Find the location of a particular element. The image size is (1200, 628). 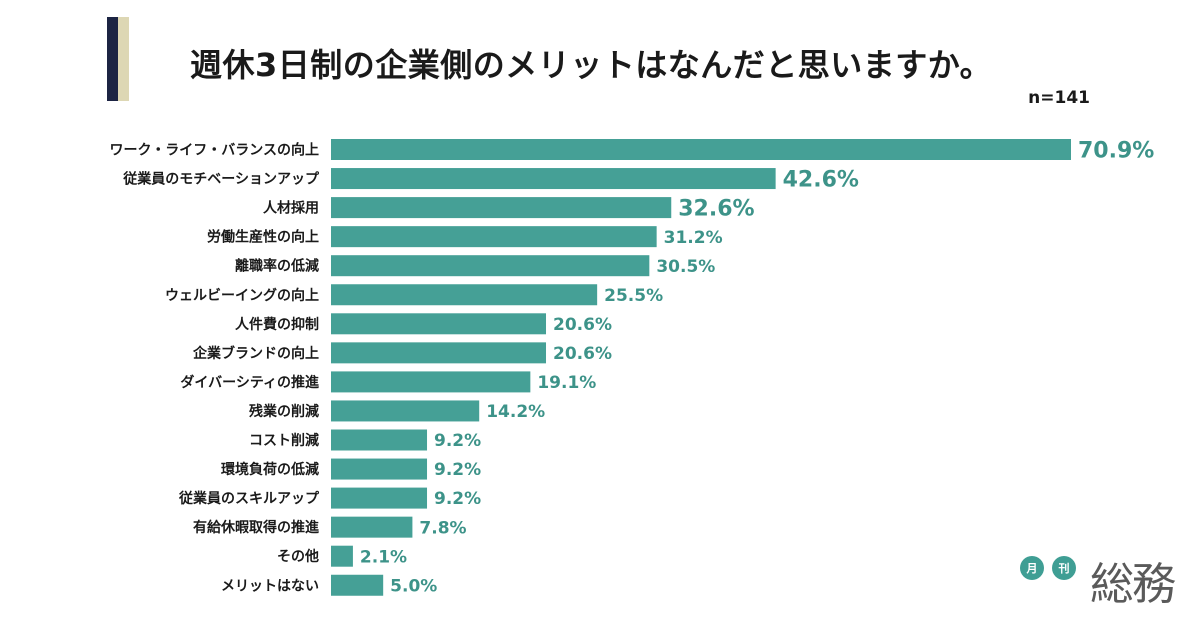

category-label: 人件費の抑制 is located at coordinates (277, 324).